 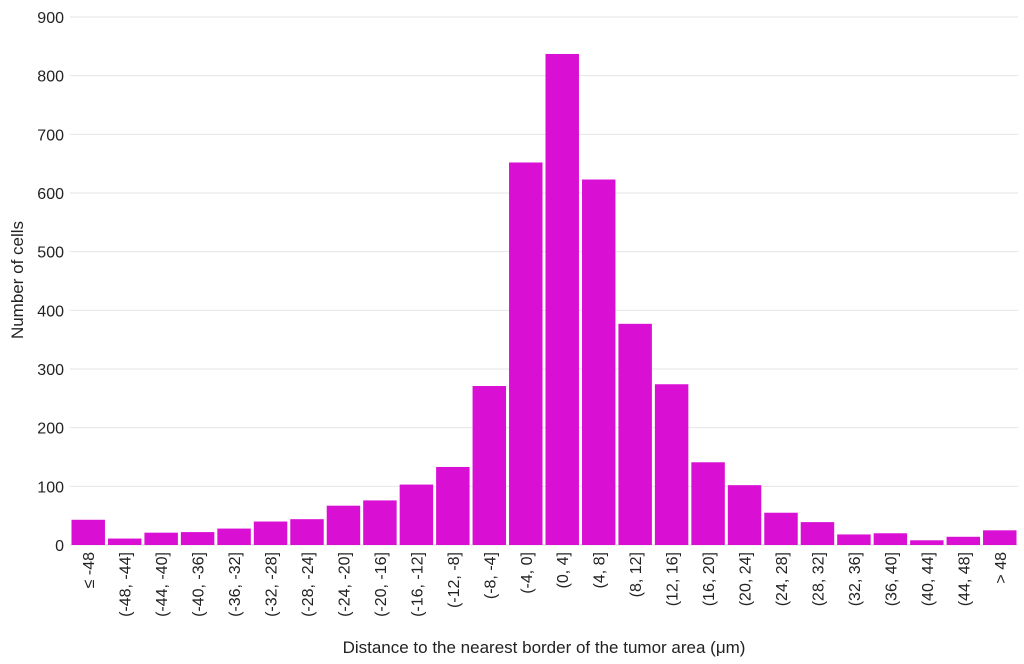 What do you see at coordinates (636, 574) in the screenshot?
I see `x-tick-label: (8, 12]` at bounding box center [636, 574].